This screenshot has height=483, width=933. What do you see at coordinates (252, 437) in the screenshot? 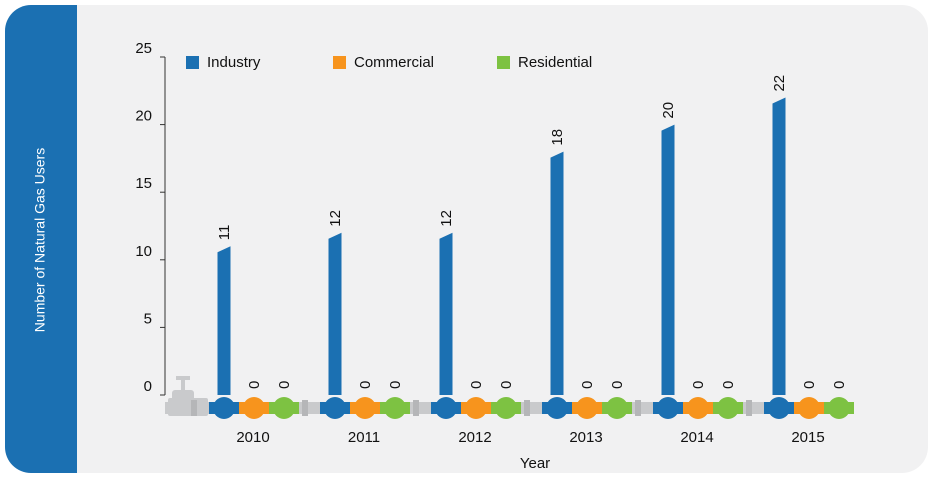
I see `x-tick-label: 2010` at bounding box center [252, 437].